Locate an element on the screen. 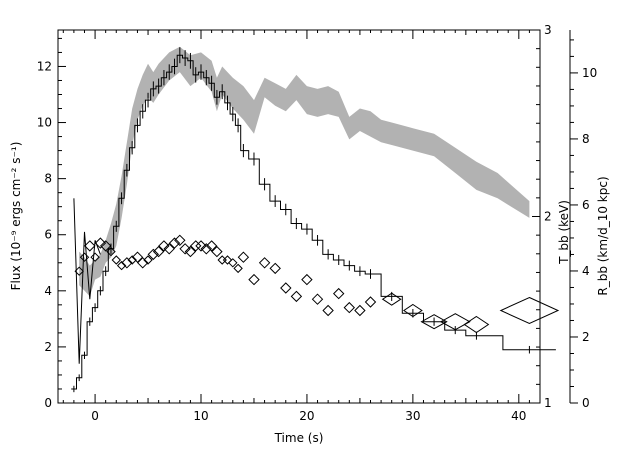  y-tick-label: 10 is located at coordinates (44, 123).